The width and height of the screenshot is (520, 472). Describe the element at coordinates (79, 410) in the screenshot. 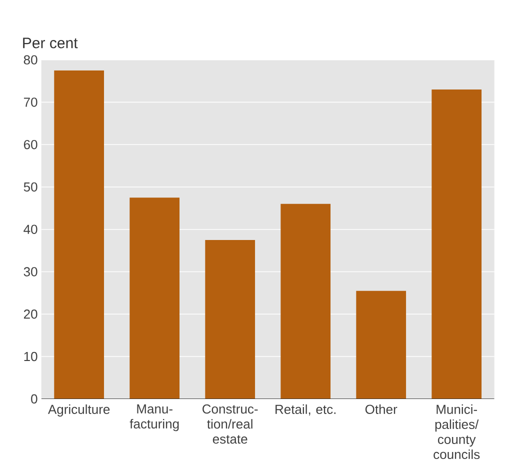

I see `x-tick-label: Agriculture` at that location.